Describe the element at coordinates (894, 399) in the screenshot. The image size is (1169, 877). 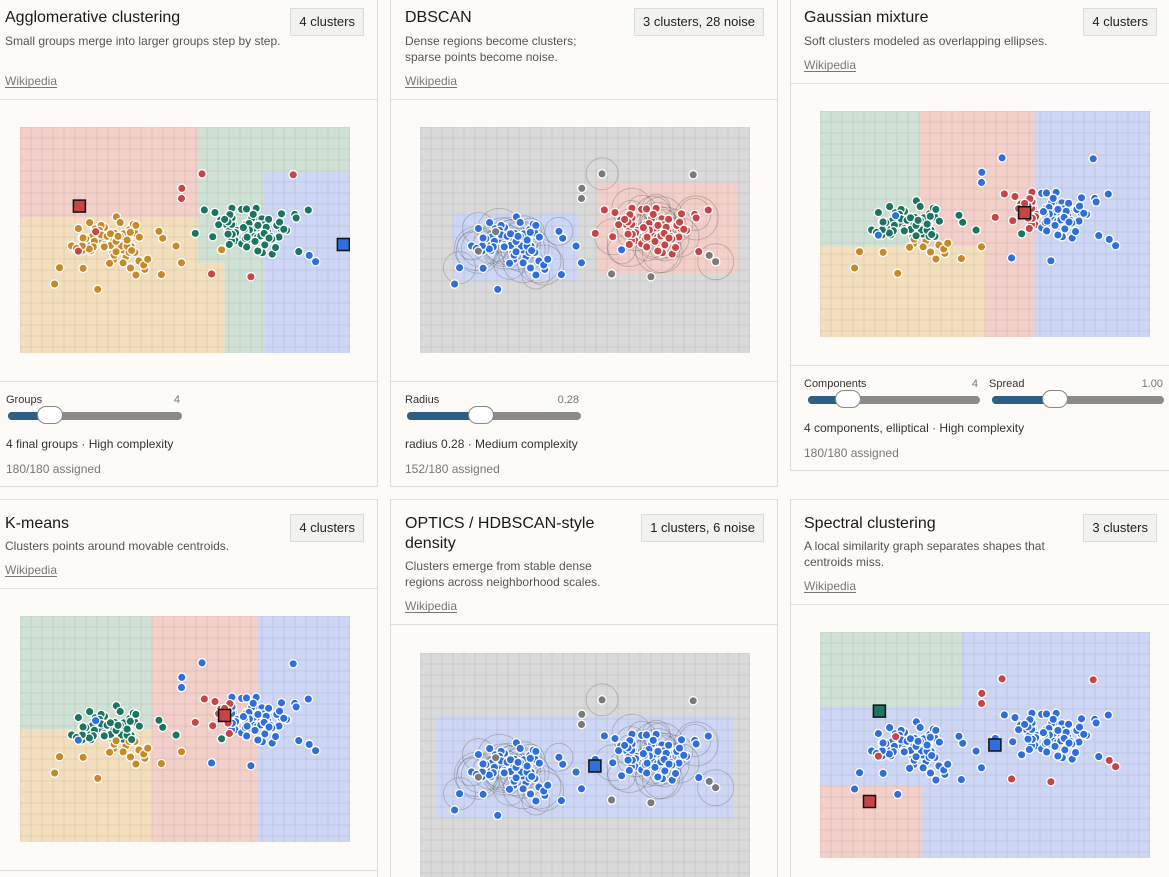
I see `components-slider` at that location.